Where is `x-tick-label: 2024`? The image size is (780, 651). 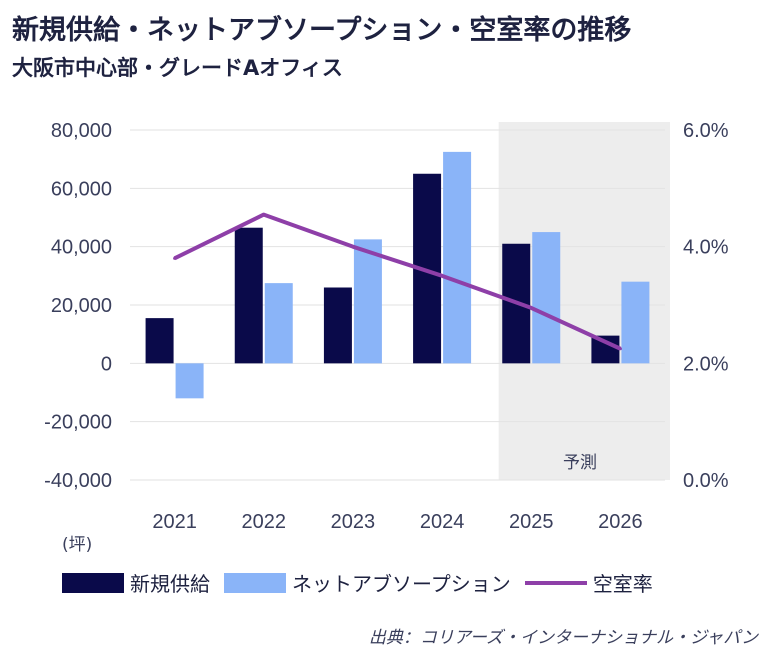
x-tick-label: 2024 is located at coordinates (442, 522).